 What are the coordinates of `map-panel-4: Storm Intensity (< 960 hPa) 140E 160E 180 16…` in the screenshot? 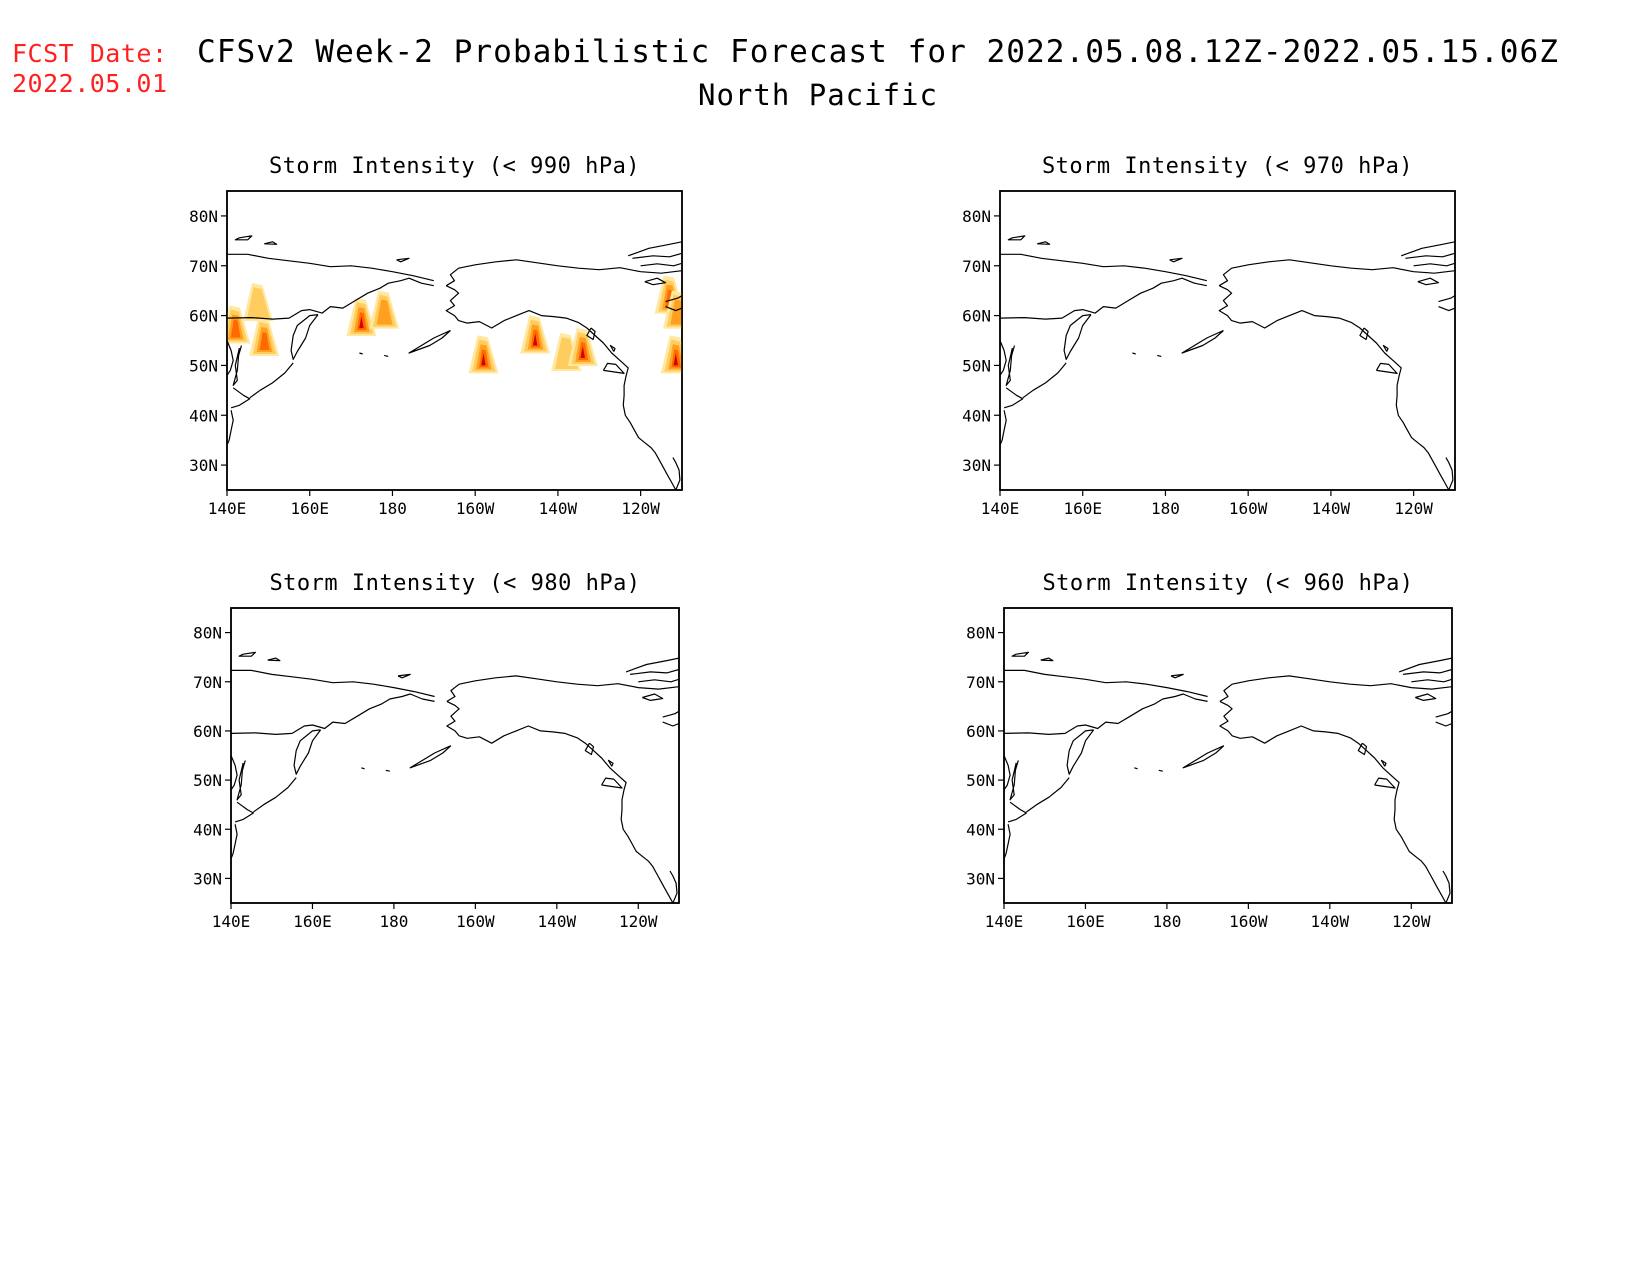 It's located at (1209, 751).